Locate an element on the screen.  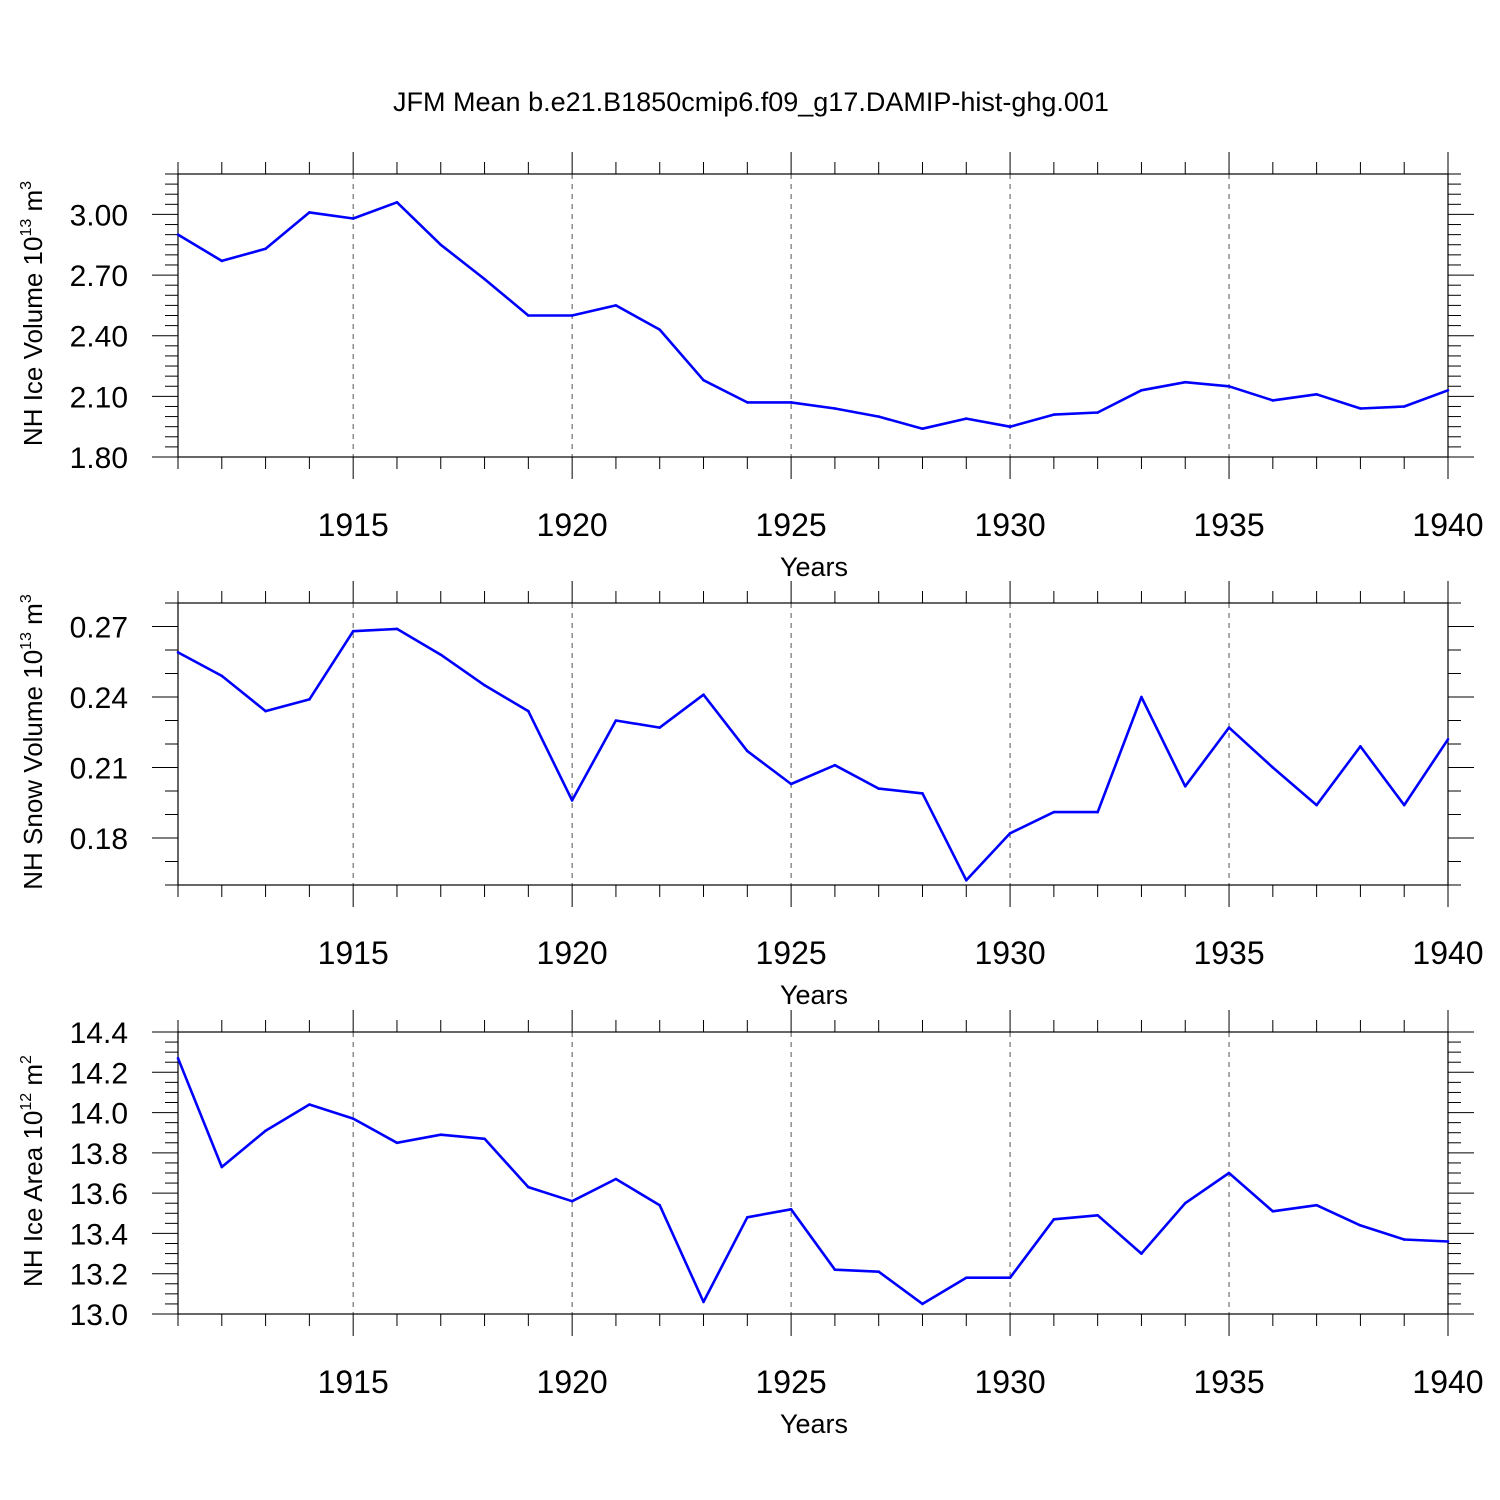
y-axis-label: NH Ice Volume 1013 m3 is located at coordinates (33, 313).